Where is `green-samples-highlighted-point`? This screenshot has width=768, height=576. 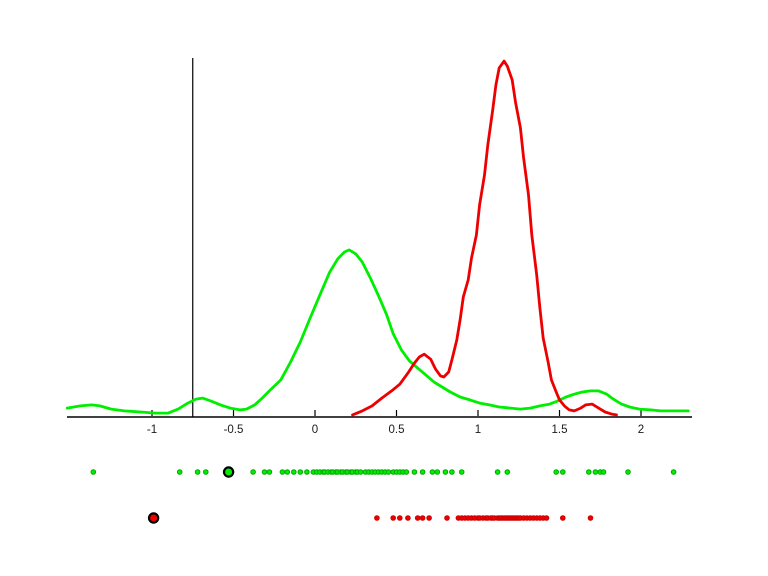
green-samples-highlighted-point is located at coordinates (228, 472).